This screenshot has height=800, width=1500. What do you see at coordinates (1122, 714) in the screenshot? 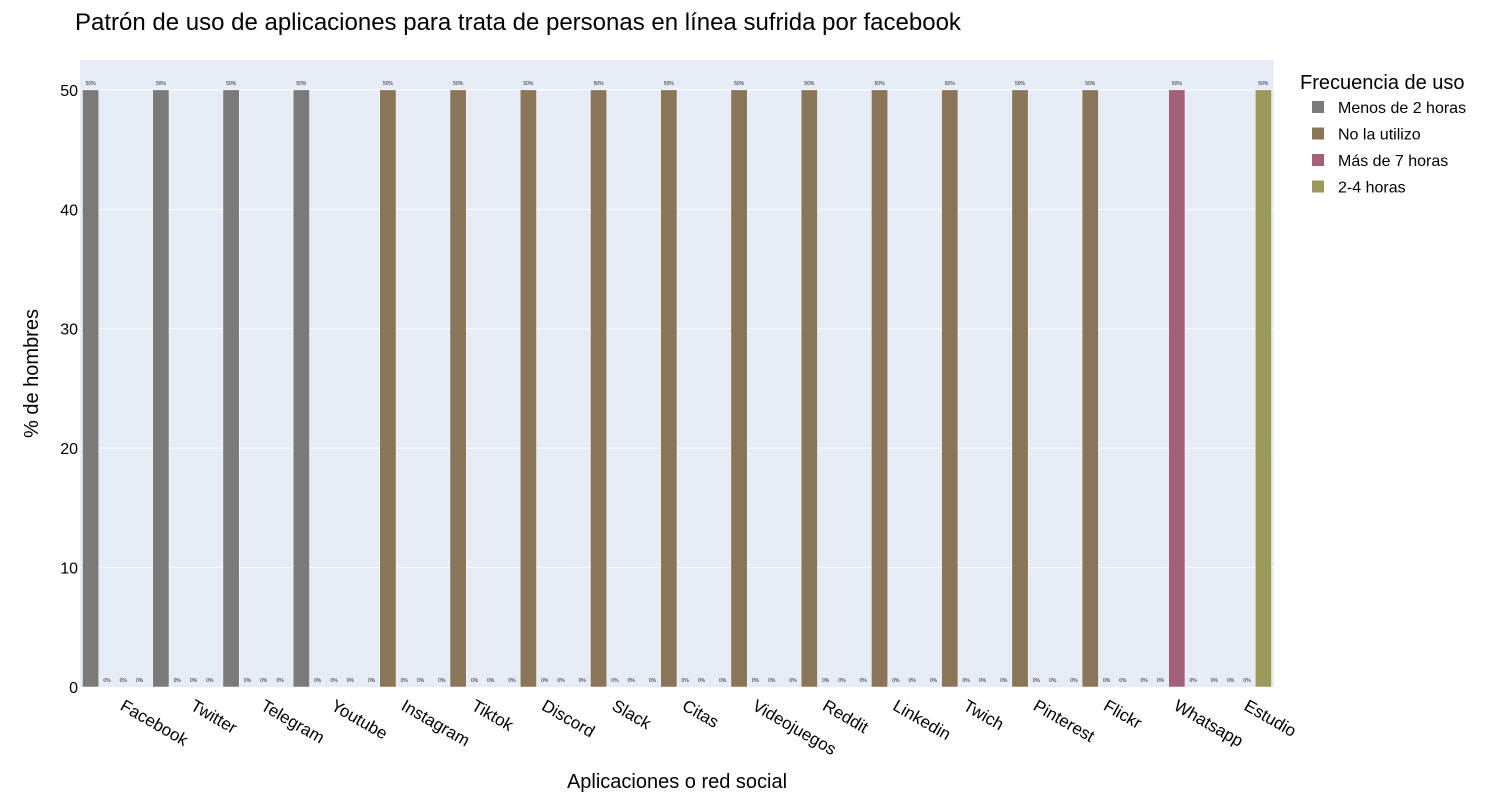
I see `x-tick-label: Flickr` at bounding box center [1122, 714].